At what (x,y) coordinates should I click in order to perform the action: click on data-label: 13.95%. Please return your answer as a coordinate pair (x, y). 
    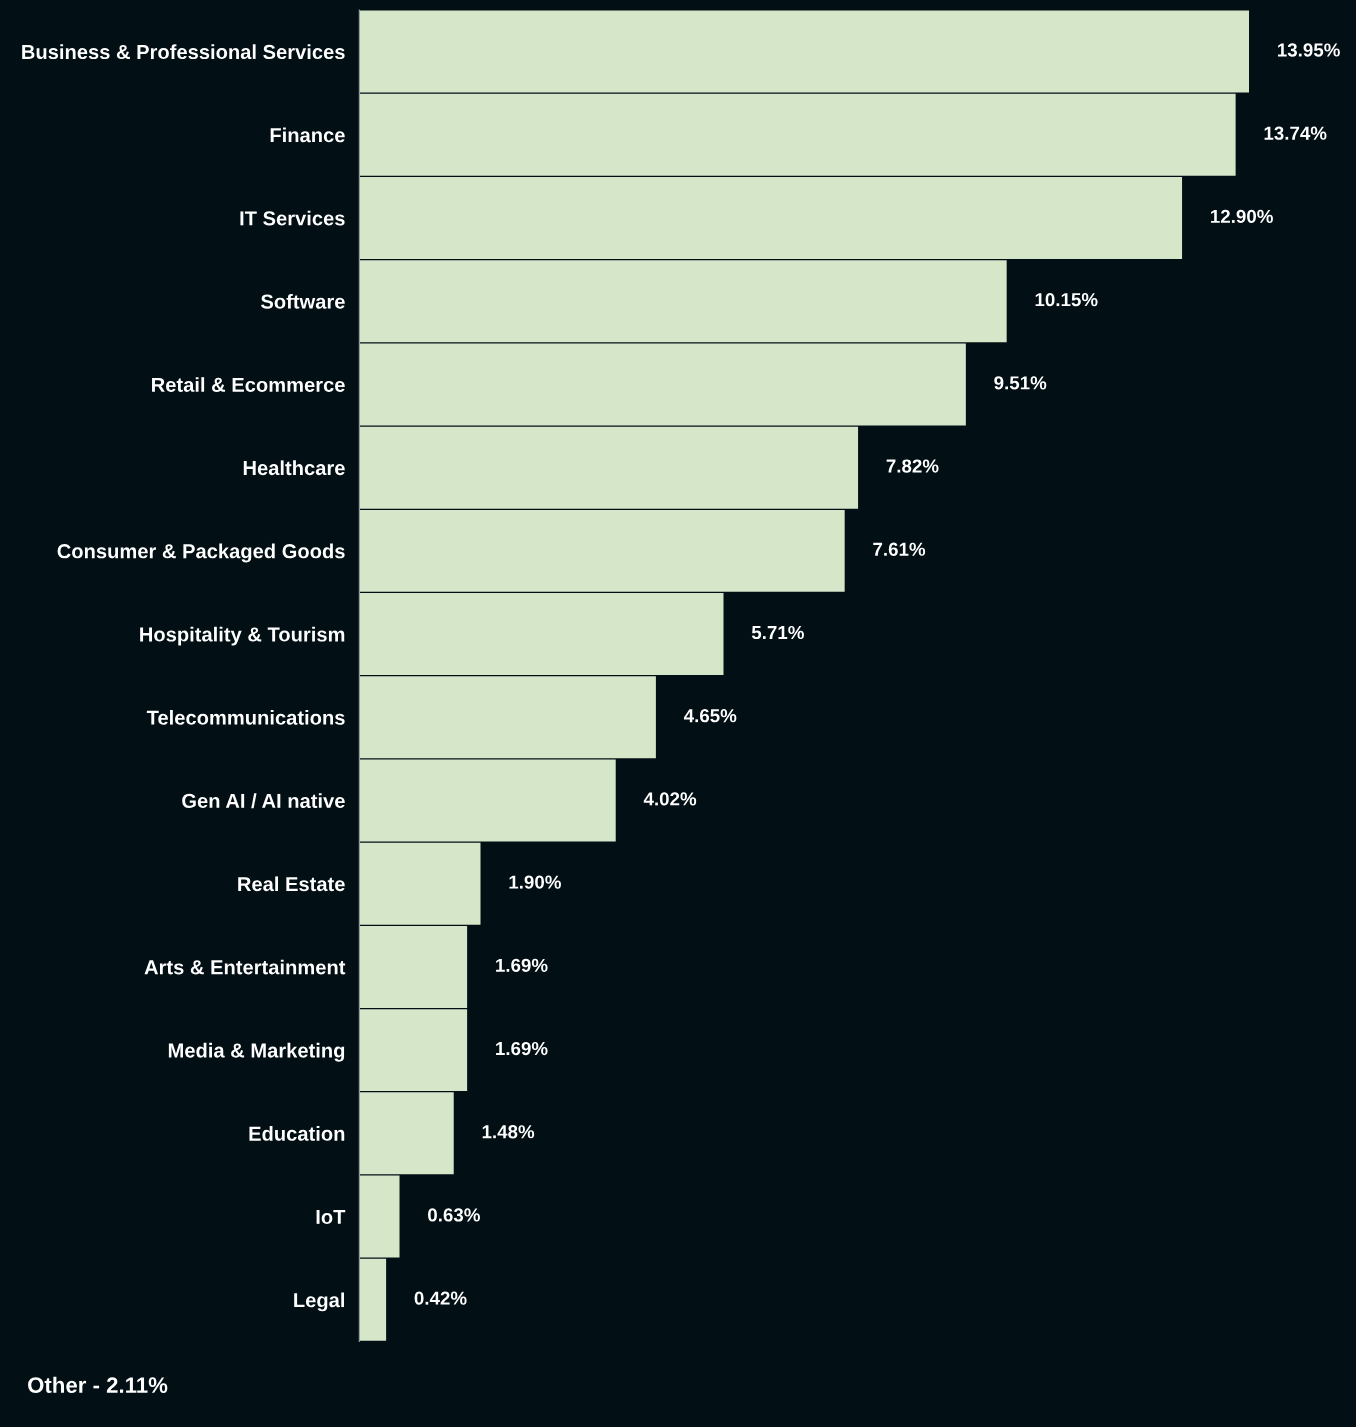
    Looking at the image, I should click on (1308, 50).